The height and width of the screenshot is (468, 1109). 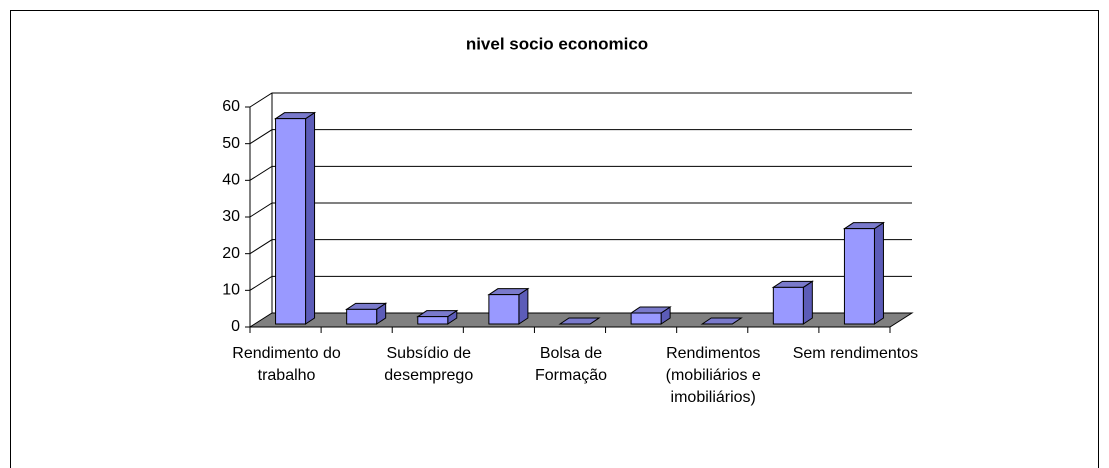 I want to click on x-tick-label: Rendimentos (mobiliários e imobiliários), so click(x=713, y=375).